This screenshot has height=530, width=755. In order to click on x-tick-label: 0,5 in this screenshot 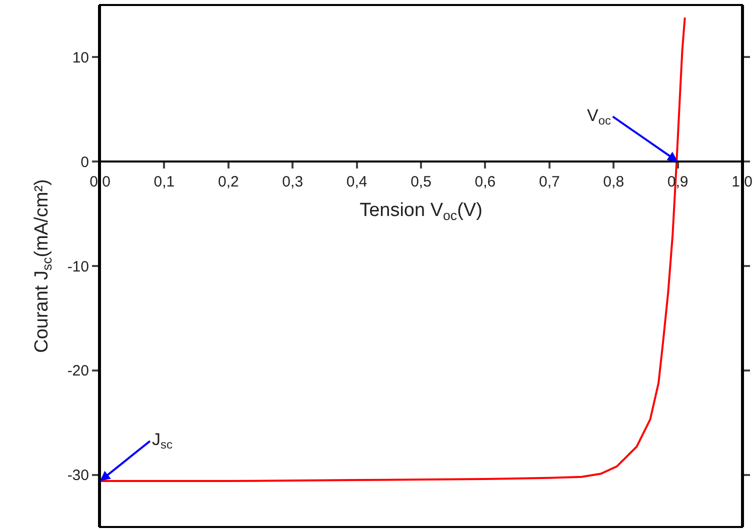, I will do `click(421, 182)`.